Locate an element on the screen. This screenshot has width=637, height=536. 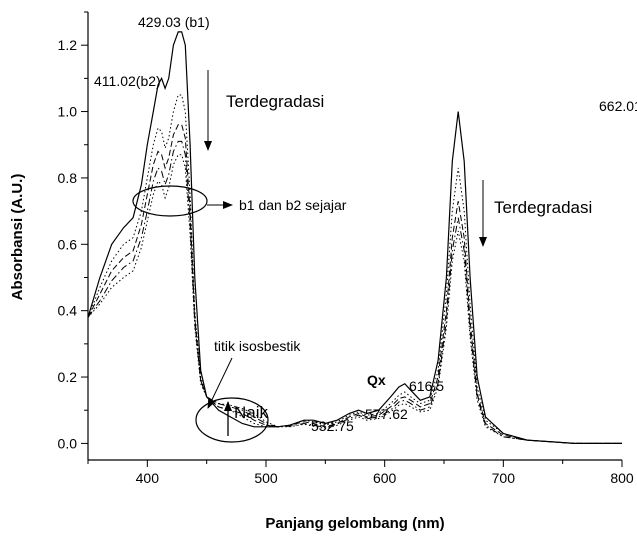
y-tick-label: 0.6 is located at coordinates (68, 244).